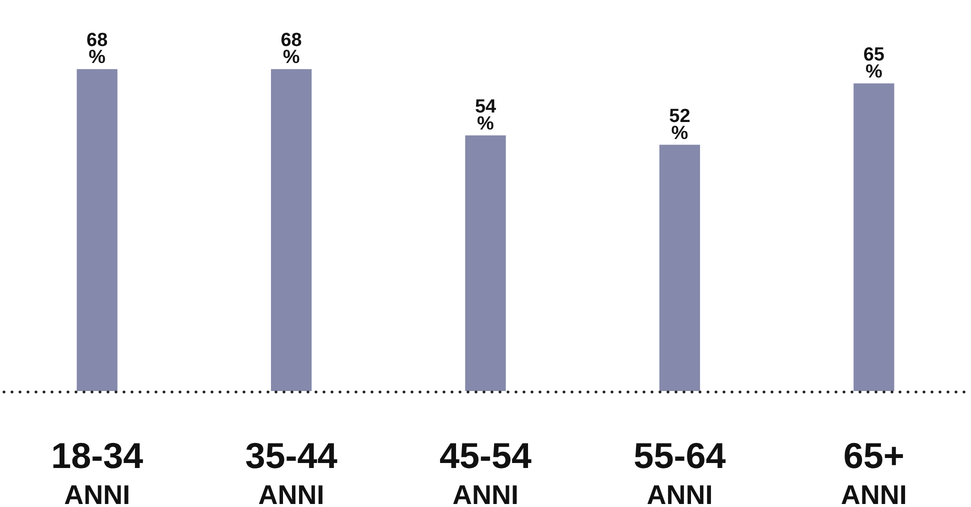 The image size is (971, 507). What do you see at coordinates (873, 471) in the screenshot?
I see `x-tick-label: 65+ ANNI` at bounding box center [873, 471].